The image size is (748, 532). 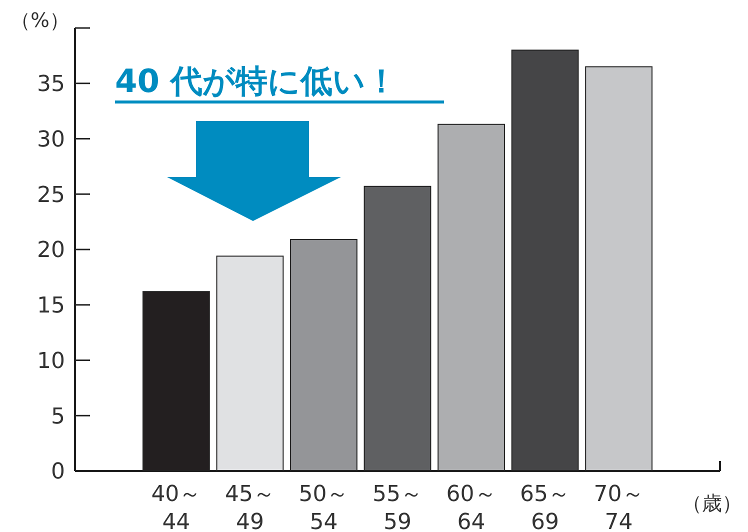 What do you see at coordinates (40, 20) in the screenshot?
I see `y-axis-title: （%）` at bounding box center [40, 20].